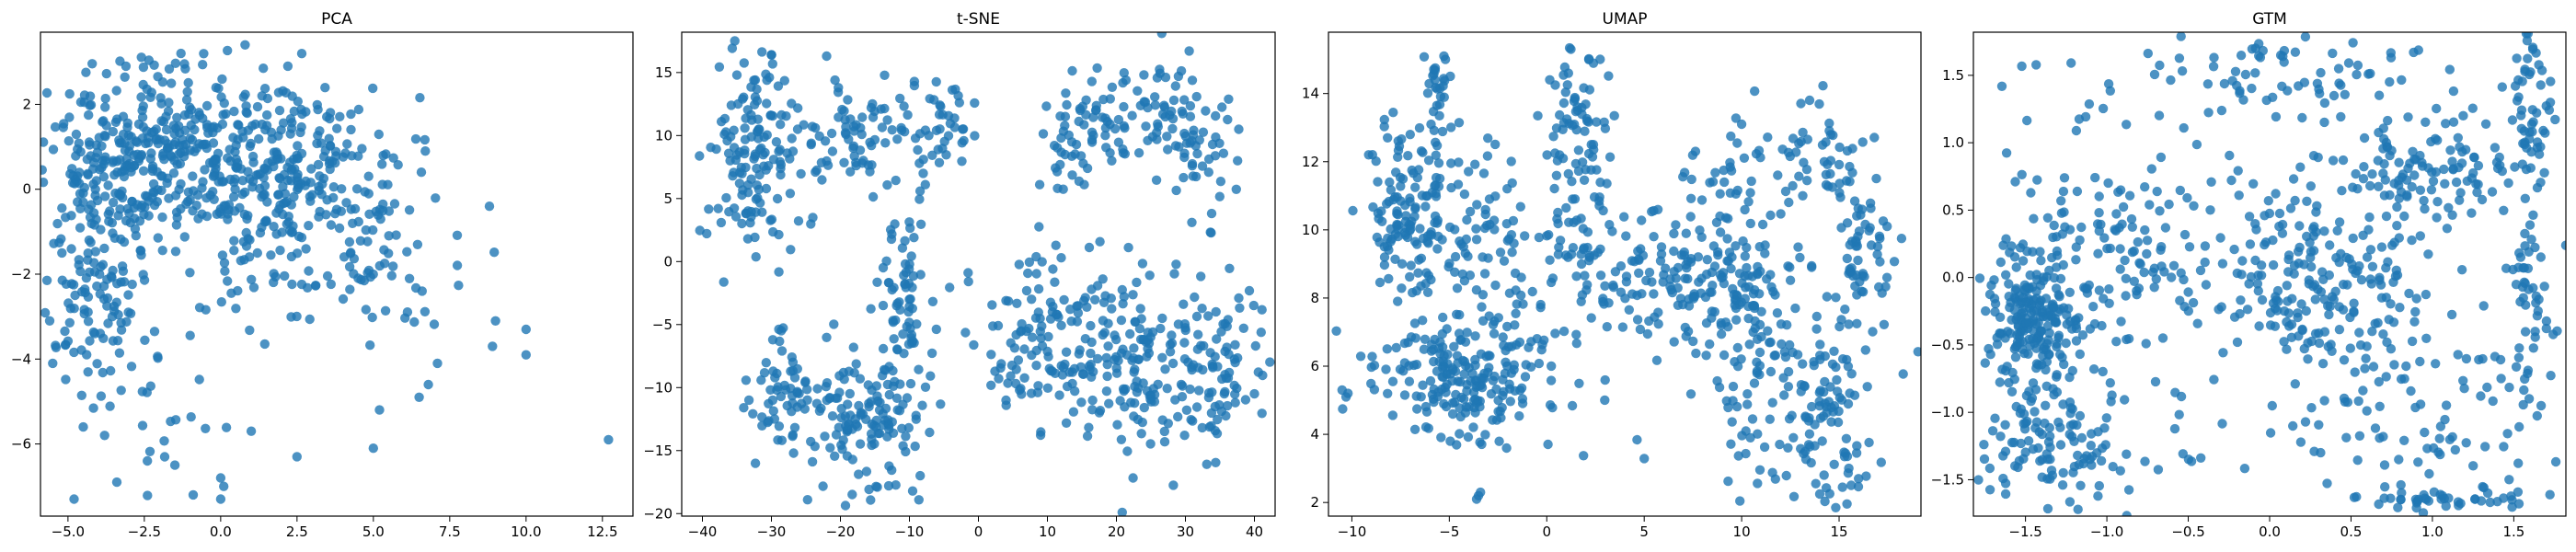 This screenshot has height=552, width=2576. What do you see at coordinates (841, 531) in the screenshot?
I see `x-tick-label: −20` at bounding box center [841, 531].